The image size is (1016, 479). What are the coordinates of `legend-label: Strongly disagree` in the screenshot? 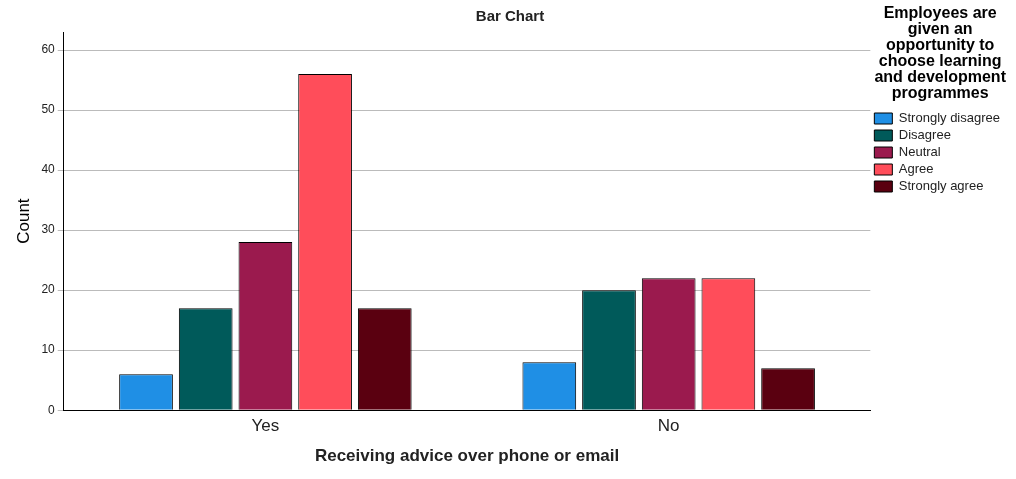 It's located at (949, 118).